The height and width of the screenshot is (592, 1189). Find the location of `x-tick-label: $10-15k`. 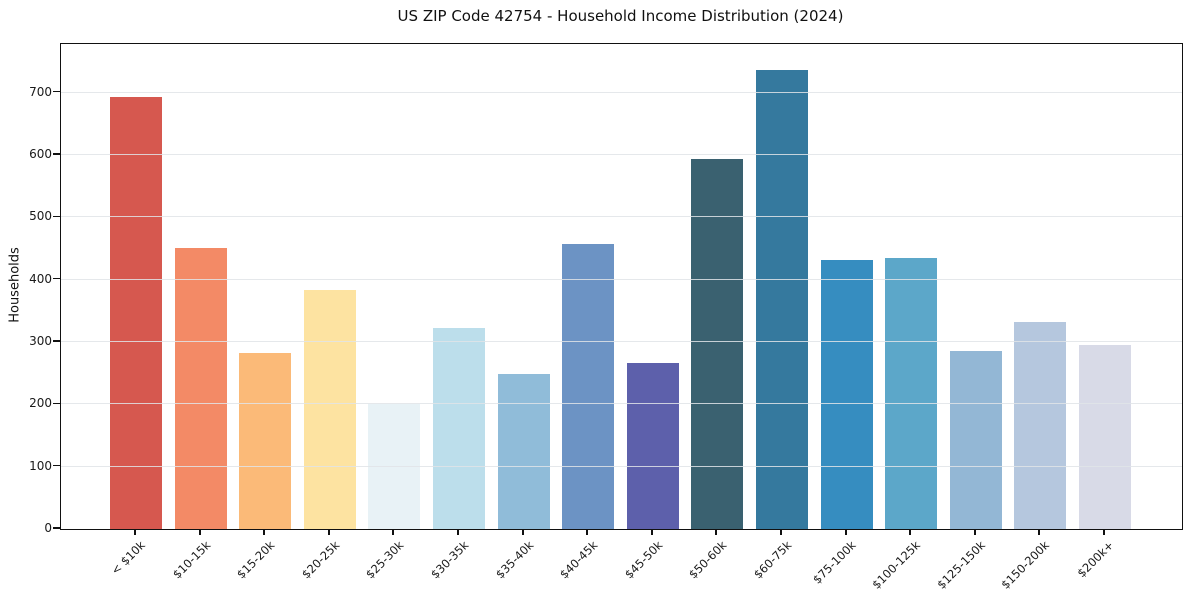

x-tick-label: $10-15k is located at coordinates (191, 560).